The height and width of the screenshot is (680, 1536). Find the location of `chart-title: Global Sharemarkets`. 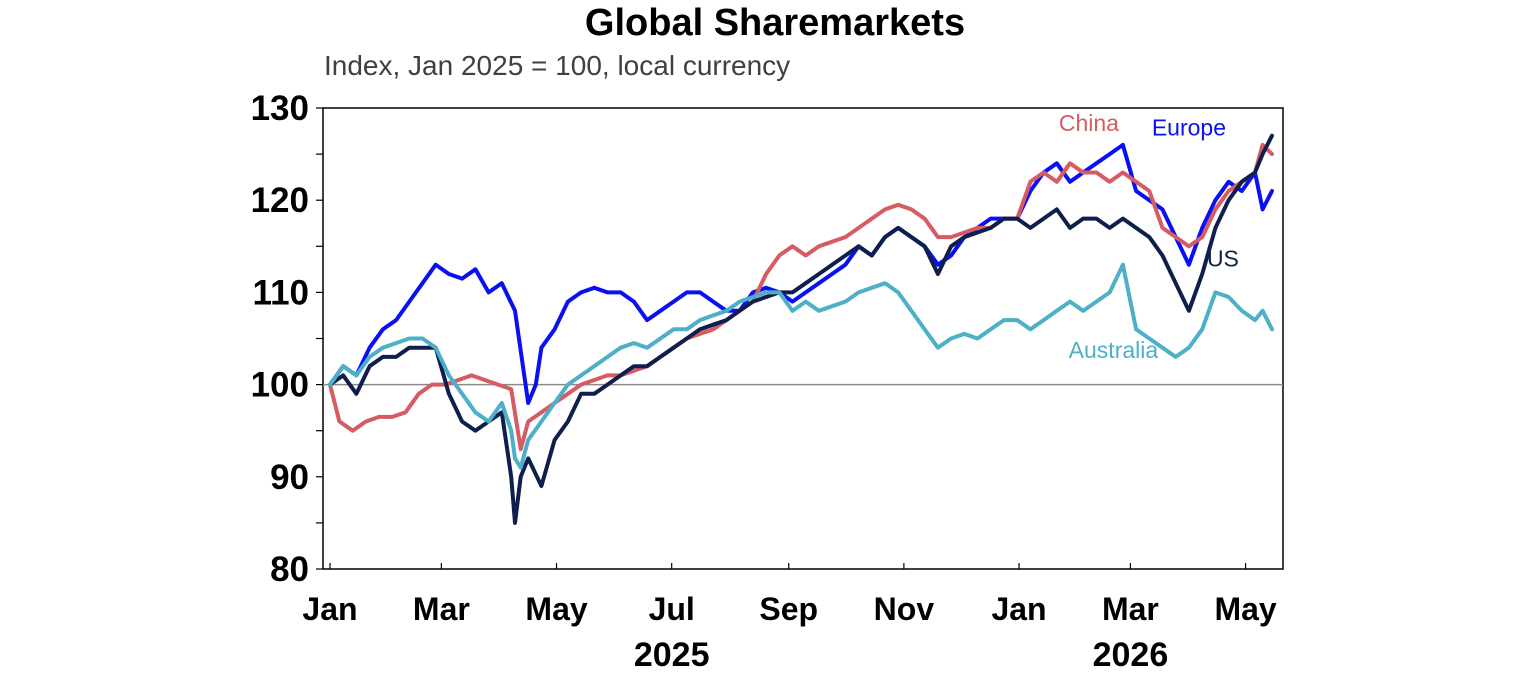

chart-title: Global Sharemarkets is located at coordinates (775, 23).